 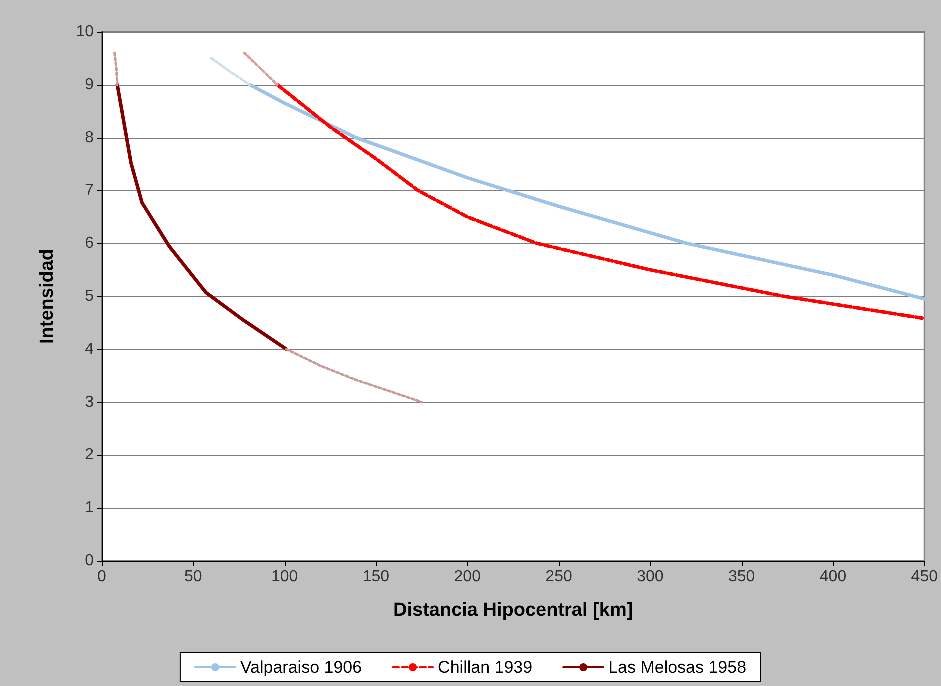 I want to click on x-tick-label: 100, so click(x=284, y=577).